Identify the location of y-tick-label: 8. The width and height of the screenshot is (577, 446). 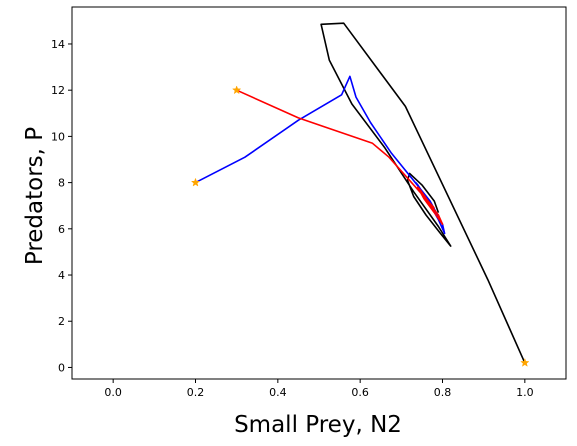
(61, 183).